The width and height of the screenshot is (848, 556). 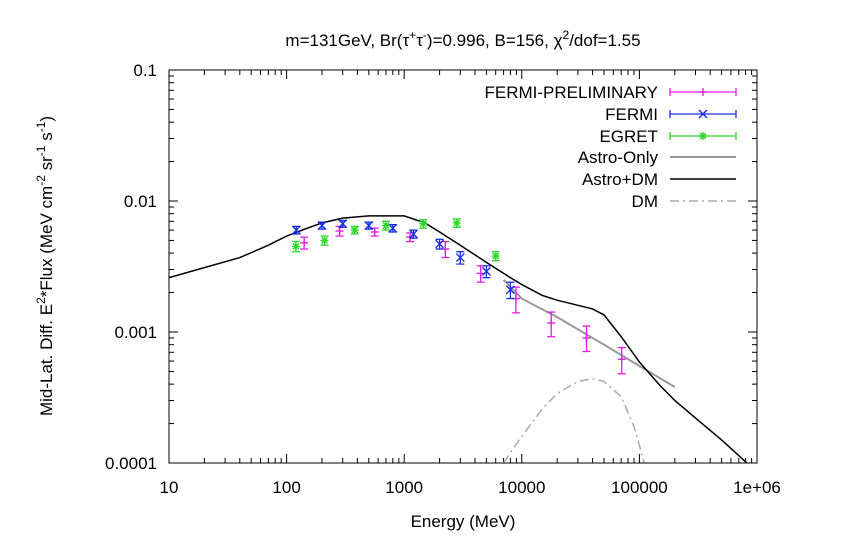 I want to click on x-tick-label: 1e+06, so click(x=757, y=487).